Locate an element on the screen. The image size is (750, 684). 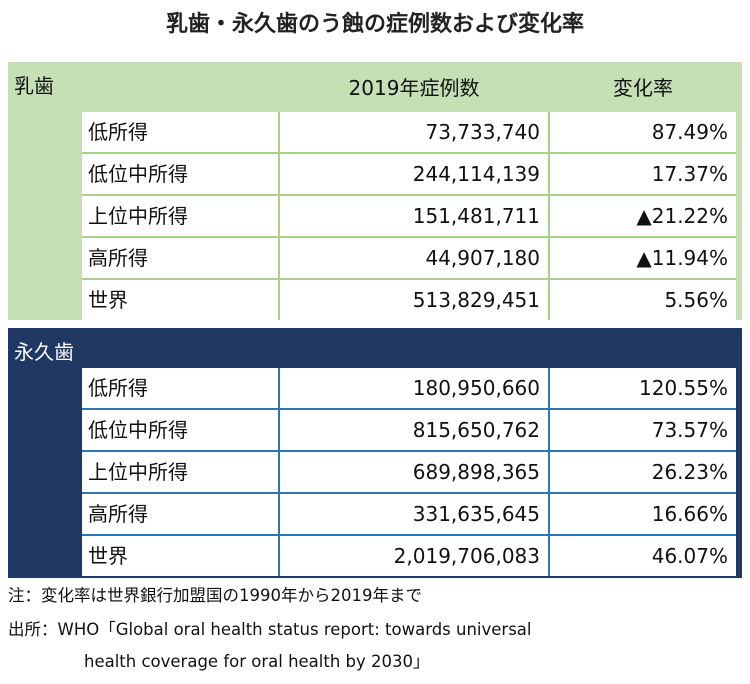
column-header: 変化率 is located at coordinates (643, 88).